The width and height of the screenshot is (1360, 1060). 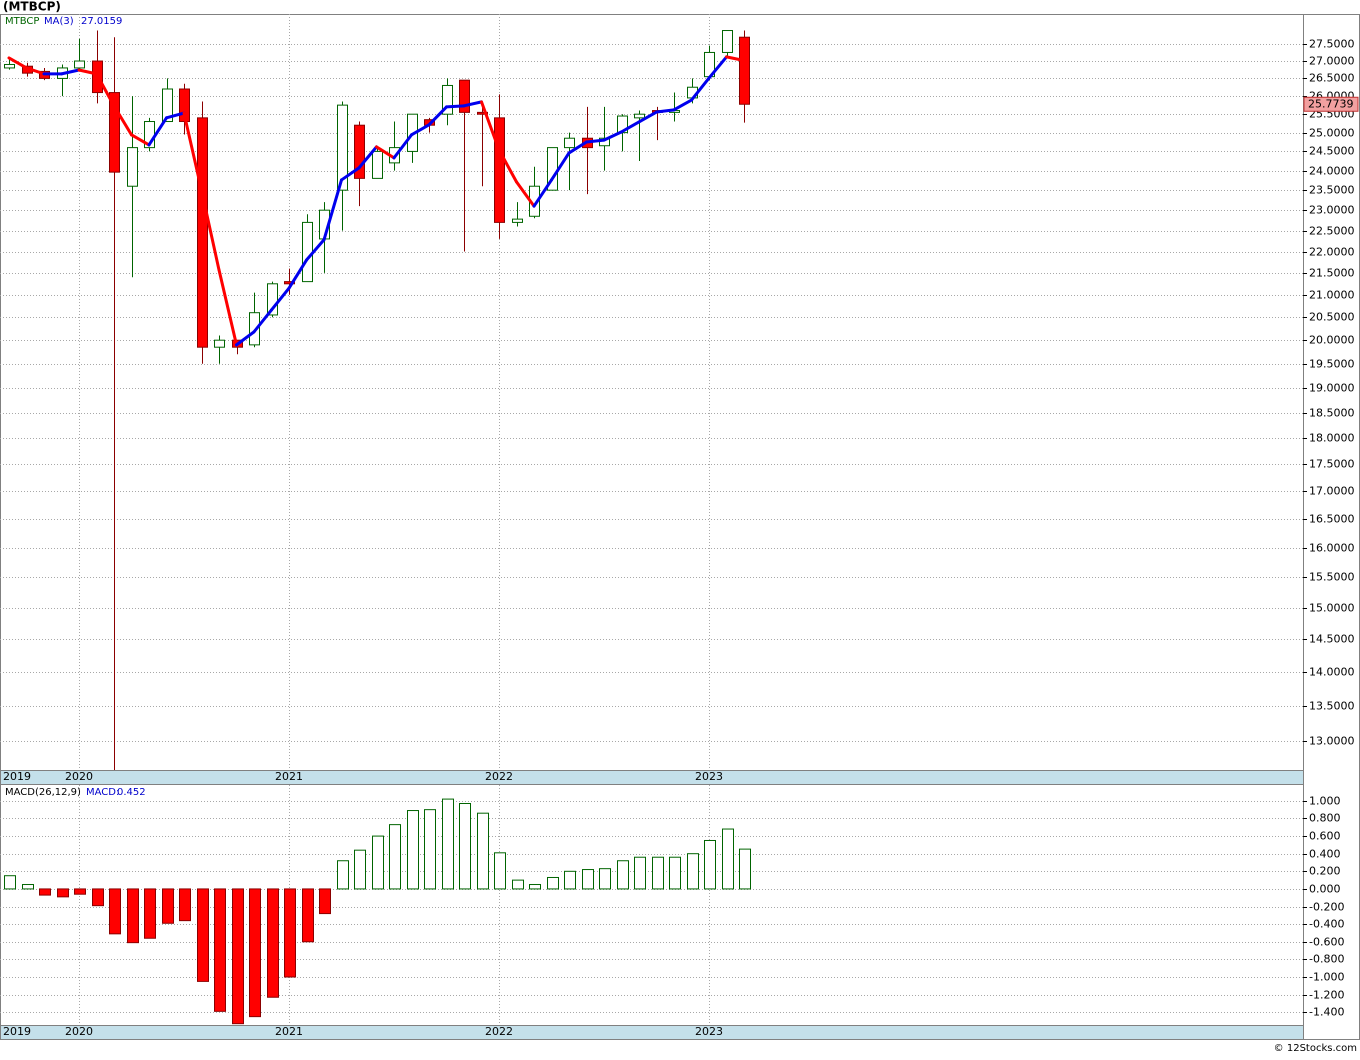 I want to click on y-tick-label: 19.5000, so click(x=1332, y=364).